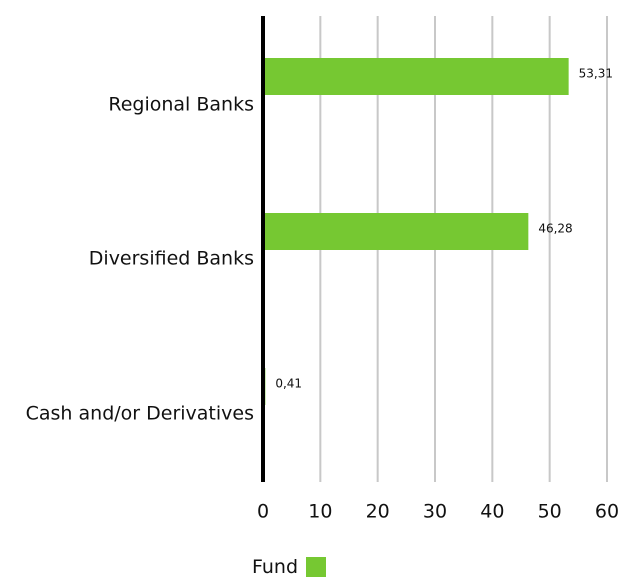 The height and width of the screenshot is (578, 622). What do you see at coordinates (288, 384) in the screenshot?
I see `data-label: 0,41` at bounding box center [288, 384].